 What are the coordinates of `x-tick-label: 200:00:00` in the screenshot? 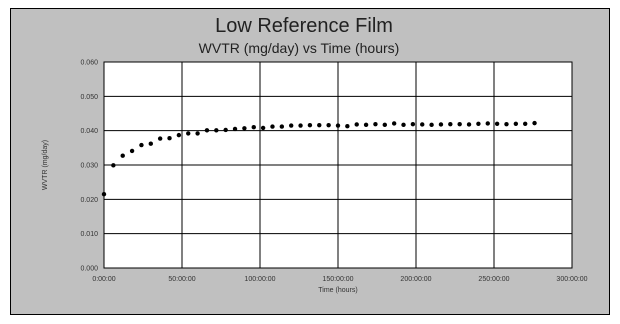 It's located at (415, 279).